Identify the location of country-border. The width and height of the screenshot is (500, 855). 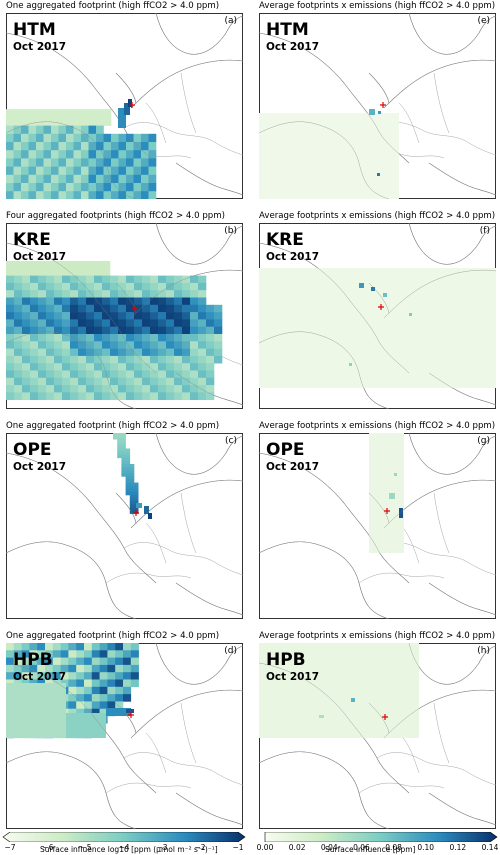
(171, 108).